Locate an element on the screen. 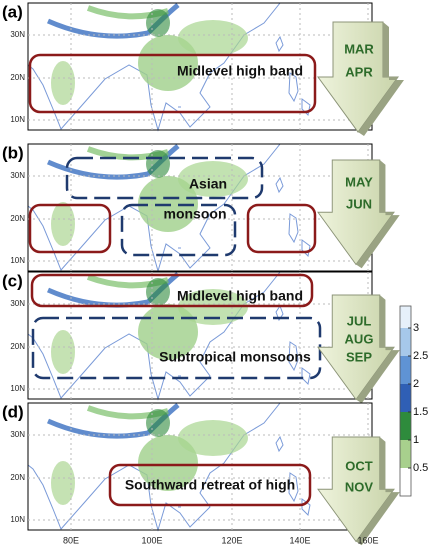 The height and width of the screenshot is (550, 429). panel-label: (c) is located at coordinates (12, 280).